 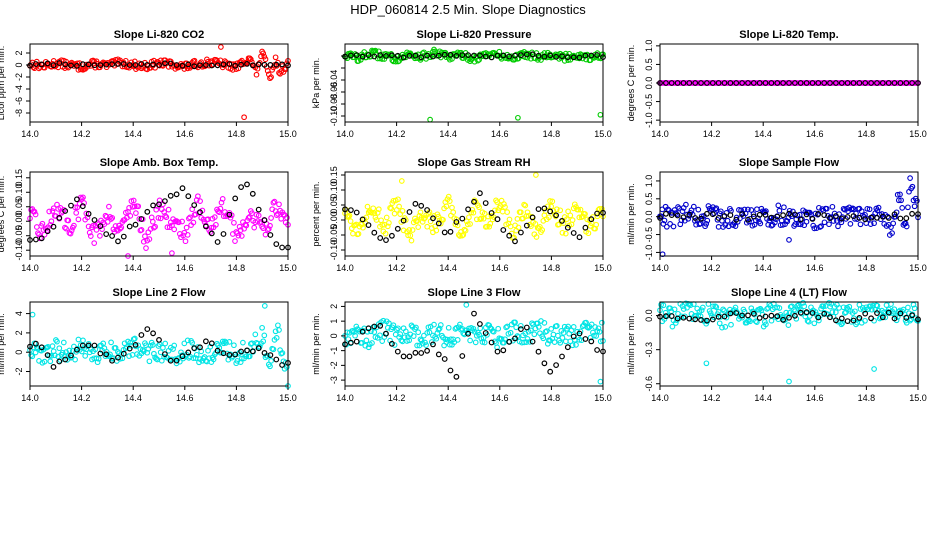 What do you see at coordinates (631, 214) in the screenshot?
I see `y-axis-label: ml/min per min.` at bounding box center [631, 214].